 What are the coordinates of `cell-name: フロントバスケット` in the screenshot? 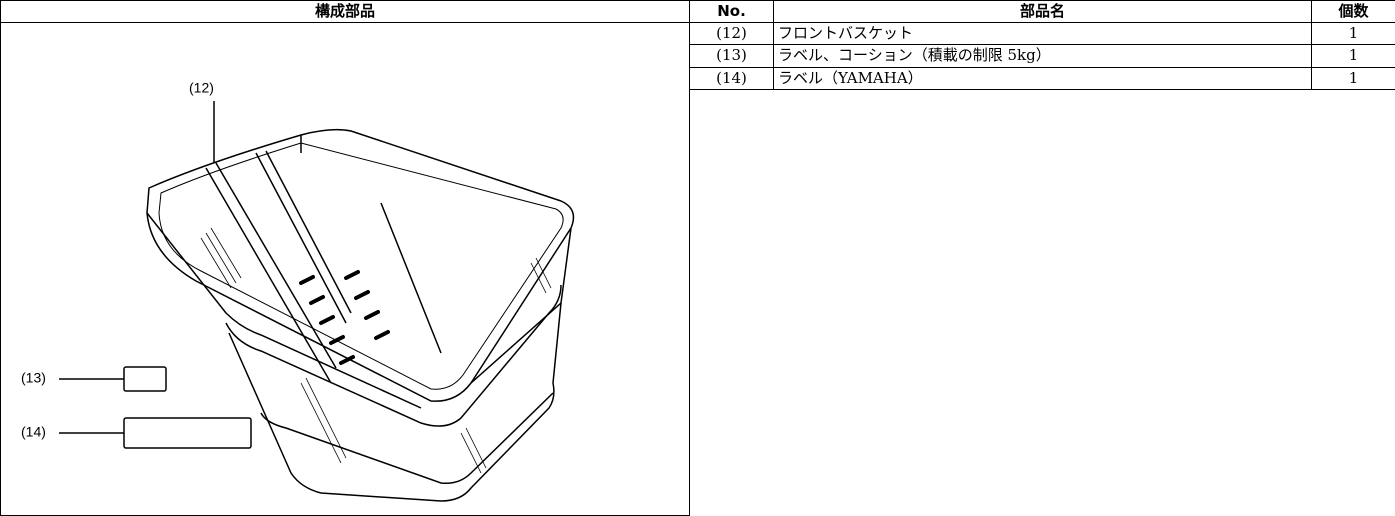 It's located at (1043, 34).